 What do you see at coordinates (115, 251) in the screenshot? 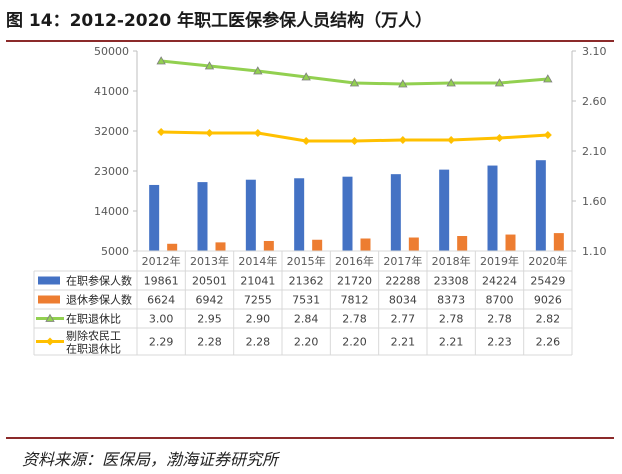
I see `y-left-tick-label: 5000` at bounding box center [115, 251].